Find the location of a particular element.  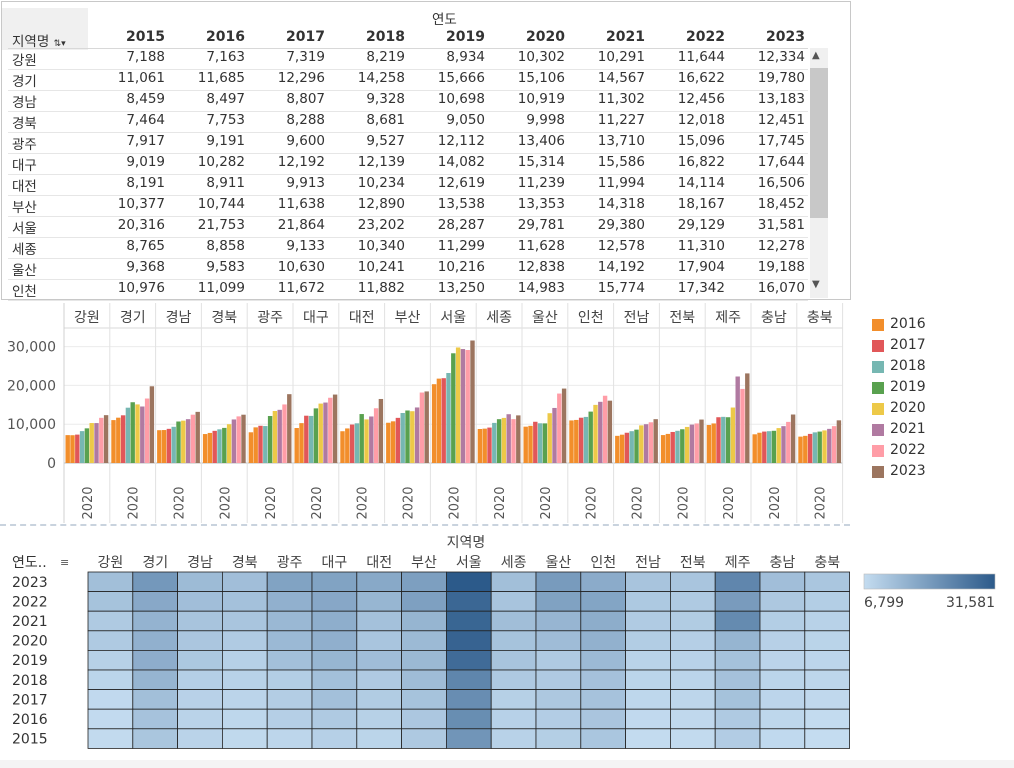

sort-icon: ≡ is located at coordinates (64, 562).